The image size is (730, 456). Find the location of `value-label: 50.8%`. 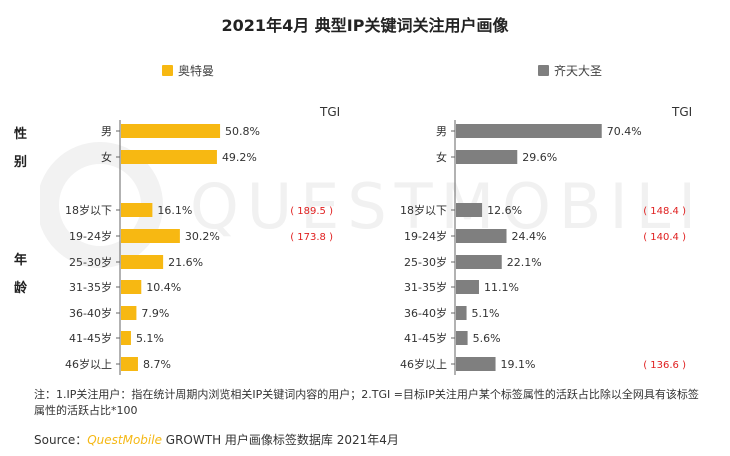

value-label: 50.8% is located at coordinates (242, 131).